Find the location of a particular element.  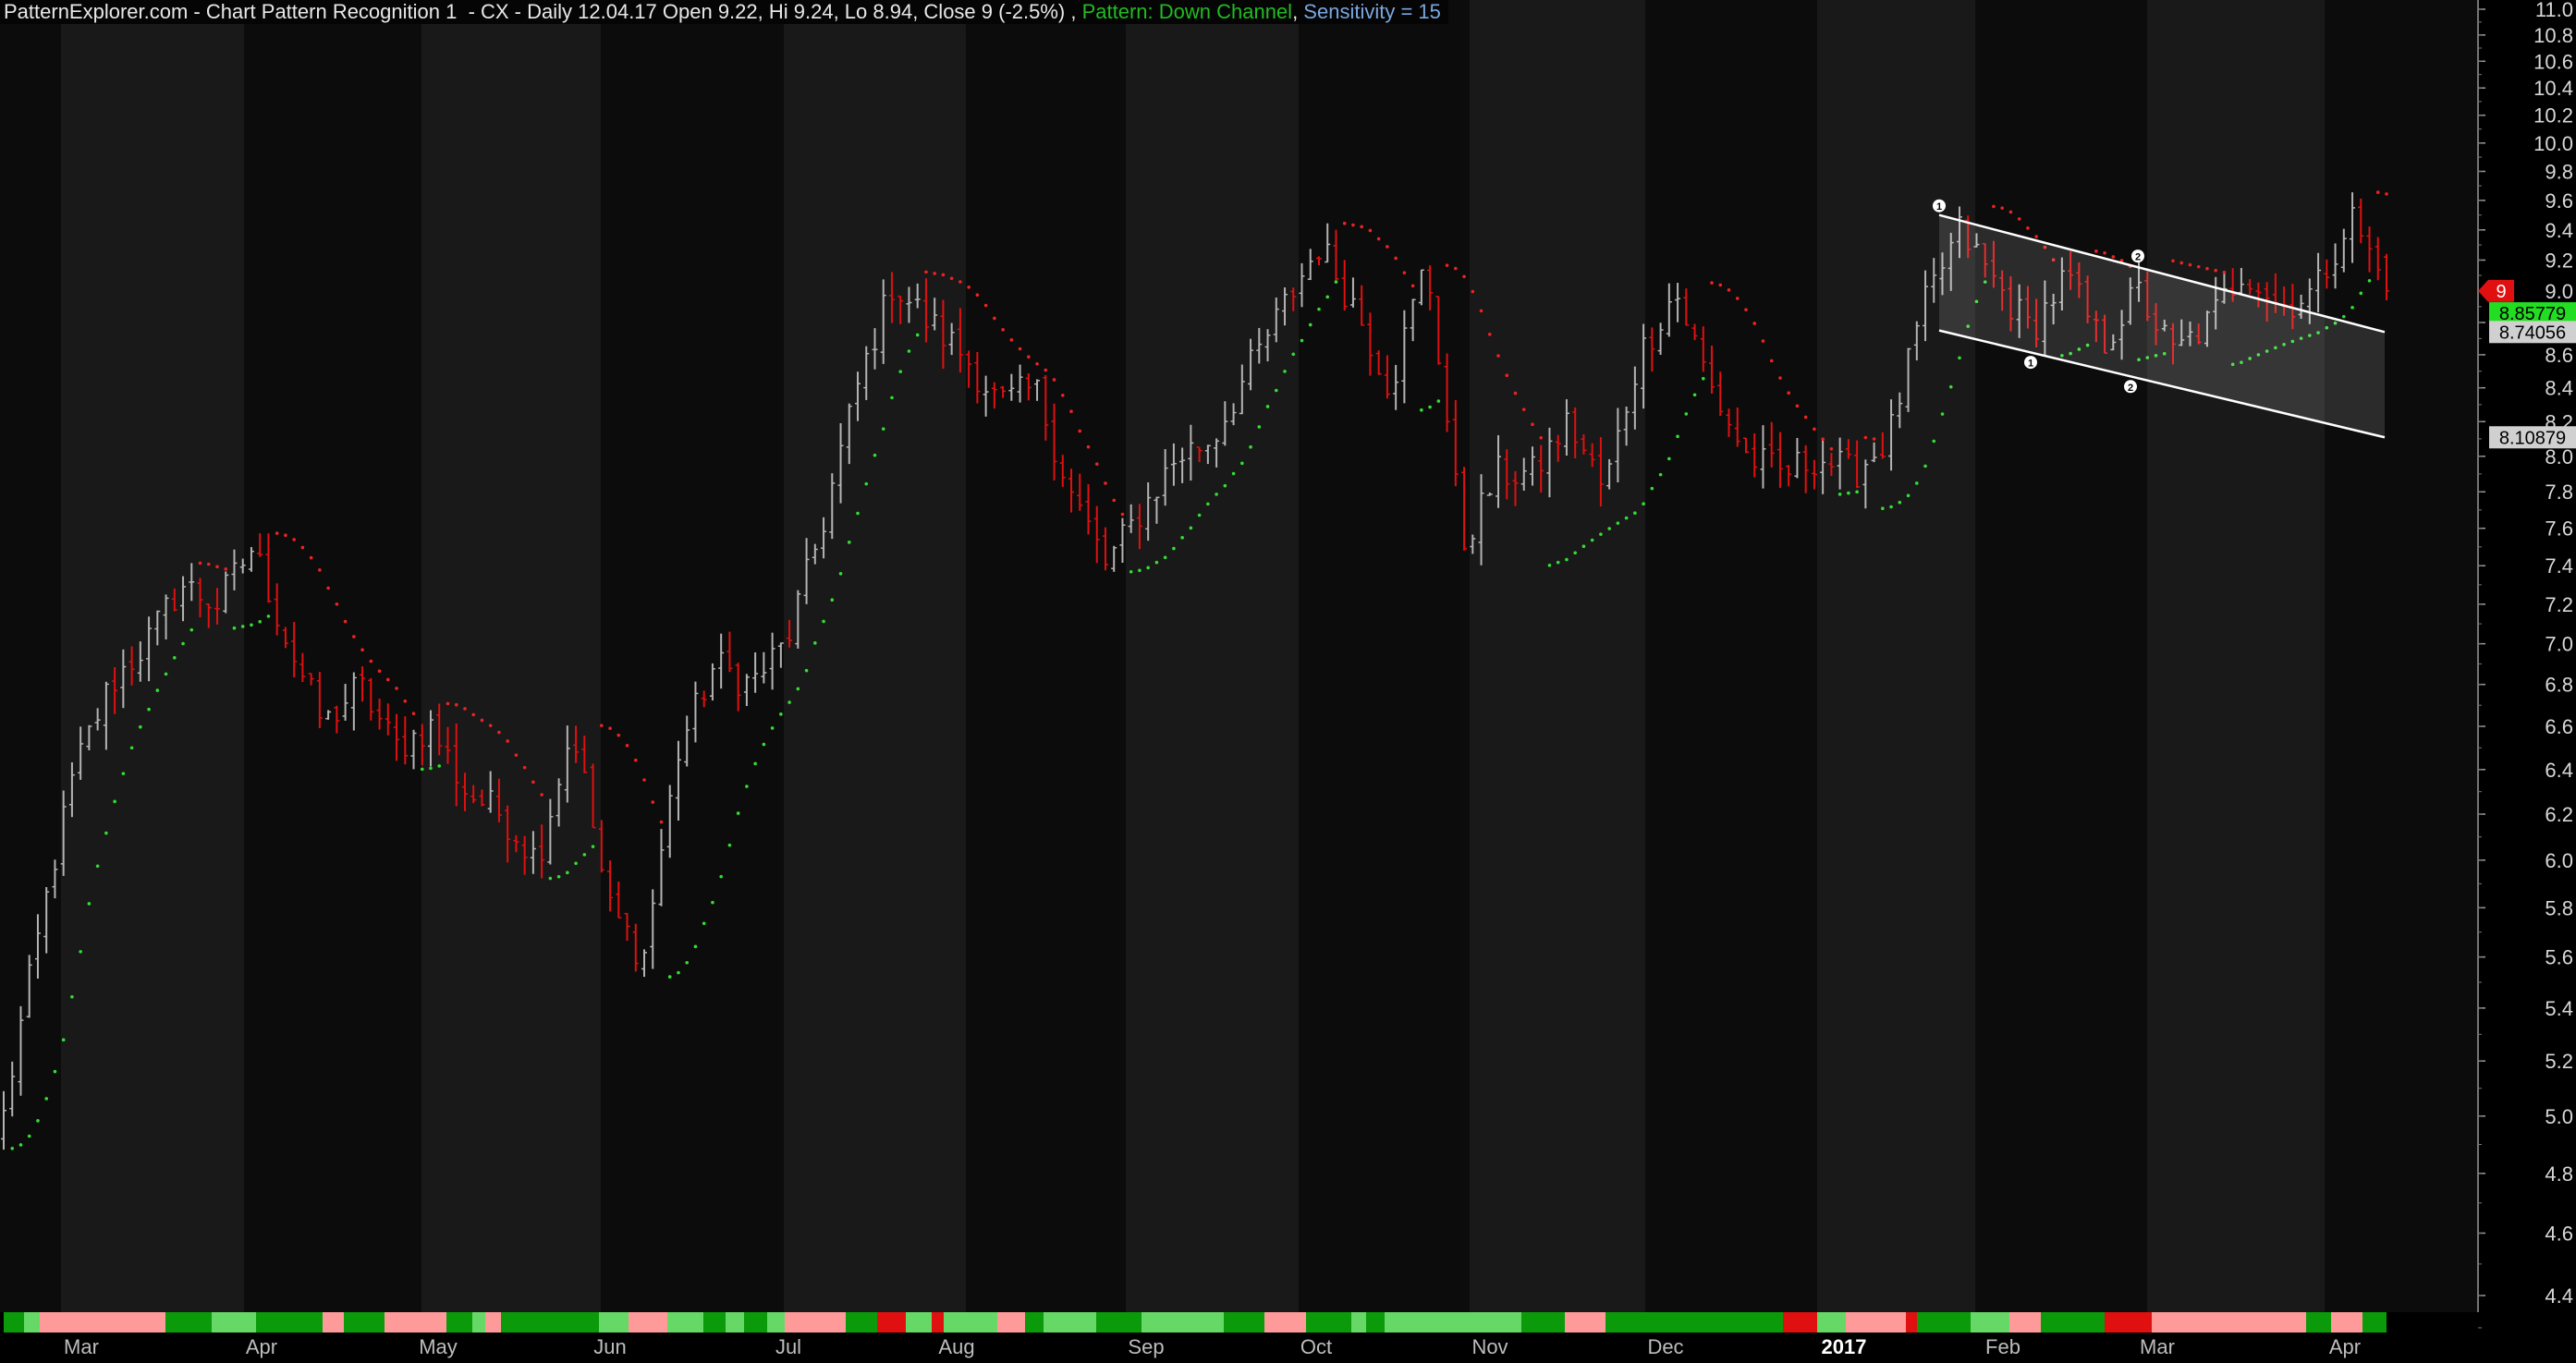

y-tick-label: 5.6 is located at coordinates (2559, 957).